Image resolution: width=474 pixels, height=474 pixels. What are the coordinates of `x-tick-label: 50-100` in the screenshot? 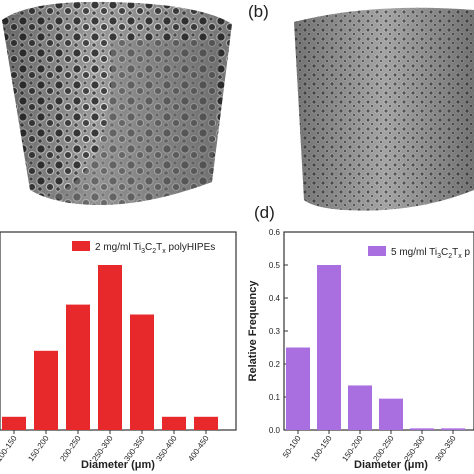 It's located at (292, 447).